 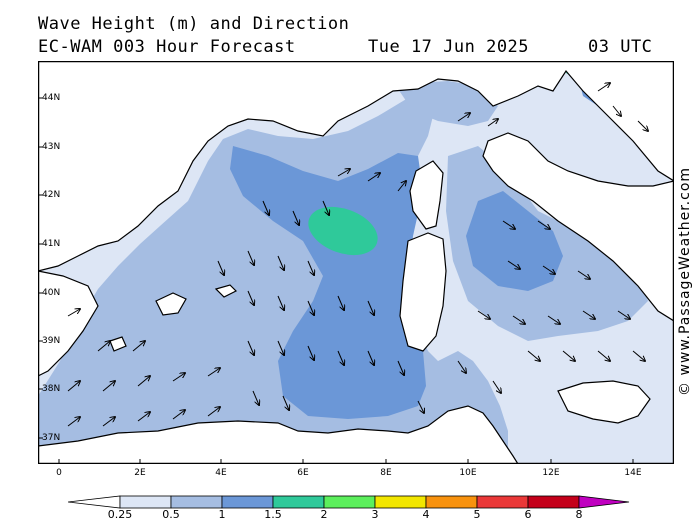 I want to click on land-sardinia, so click(x=423, y=292).